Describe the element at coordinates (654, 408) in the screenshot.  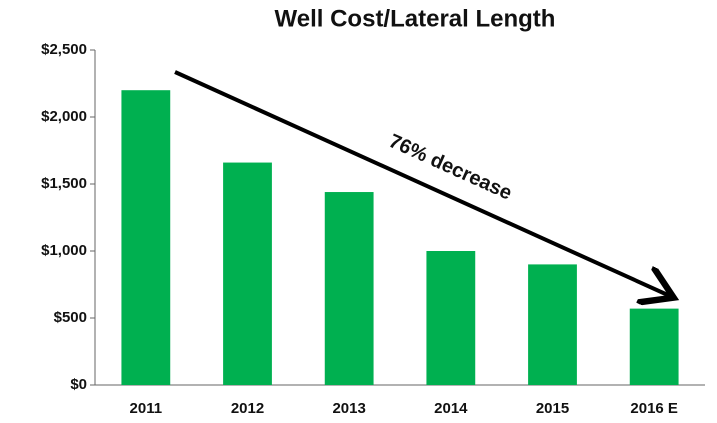
I see `x-tick-label: 2016 E` at that location.